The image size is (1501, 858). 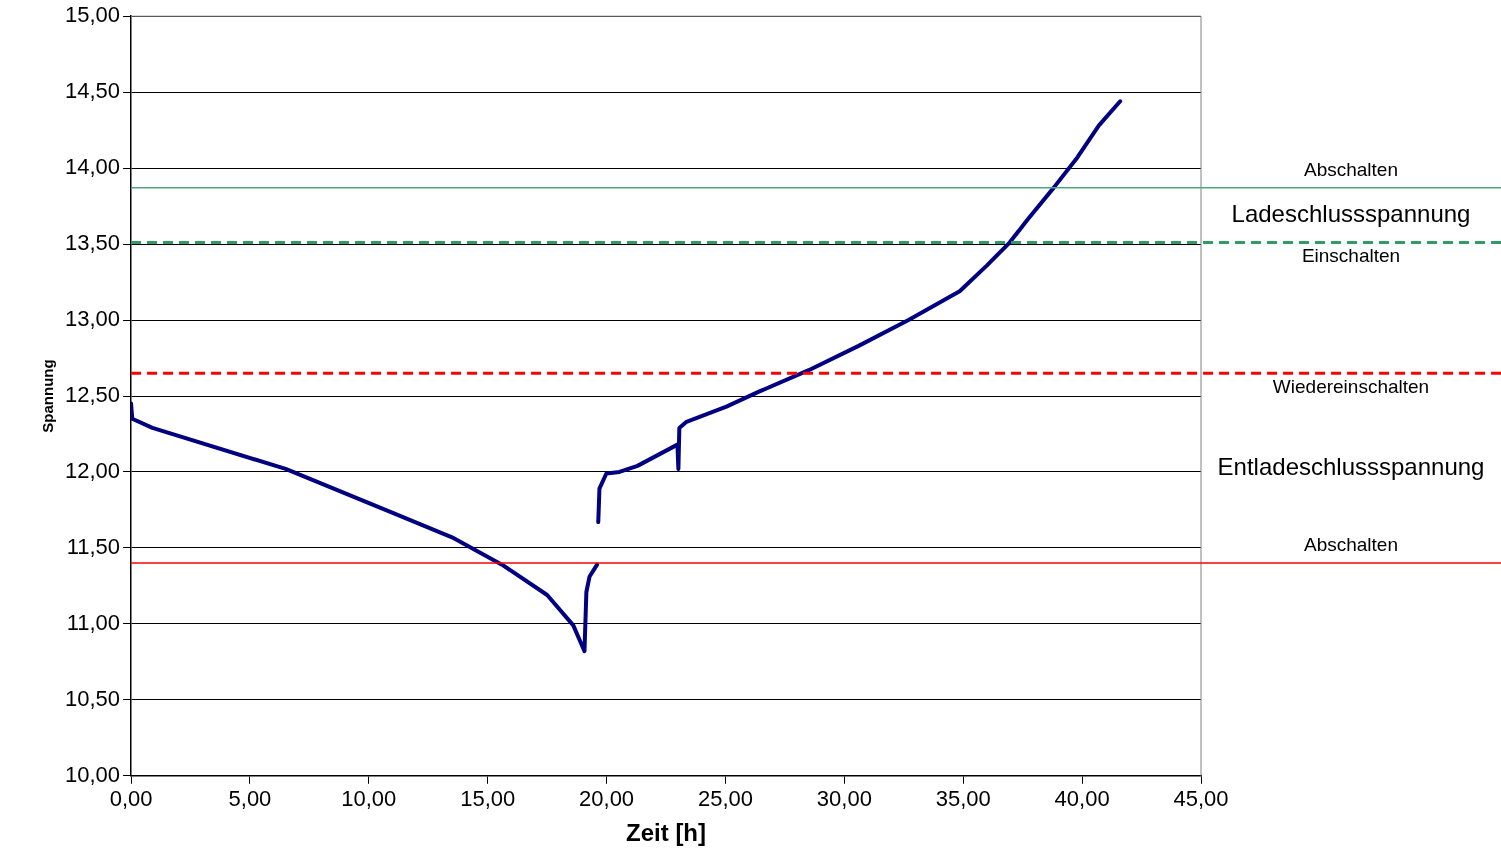 I want to click on y-tick-label: 12,50, so click(x=92, y=395).